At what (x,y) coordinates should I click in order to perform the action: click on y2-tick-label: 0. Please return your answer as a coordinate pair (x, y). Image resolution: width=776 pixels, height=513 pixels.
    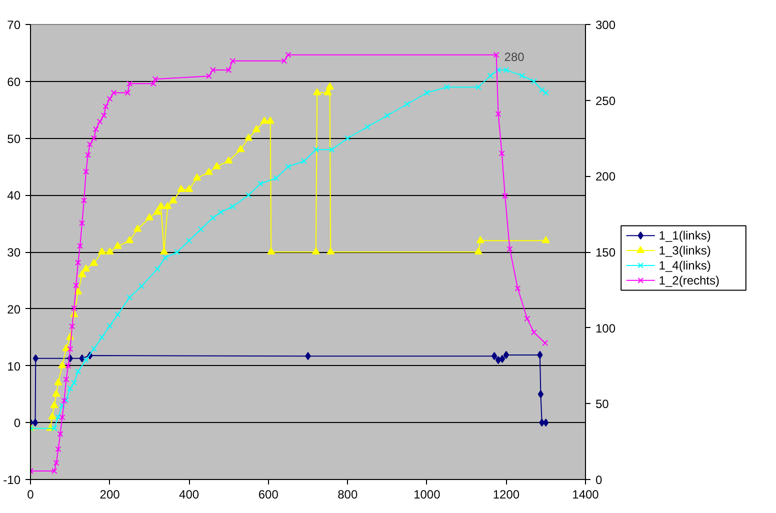
    Looking at the image, I should click on (599, 480).